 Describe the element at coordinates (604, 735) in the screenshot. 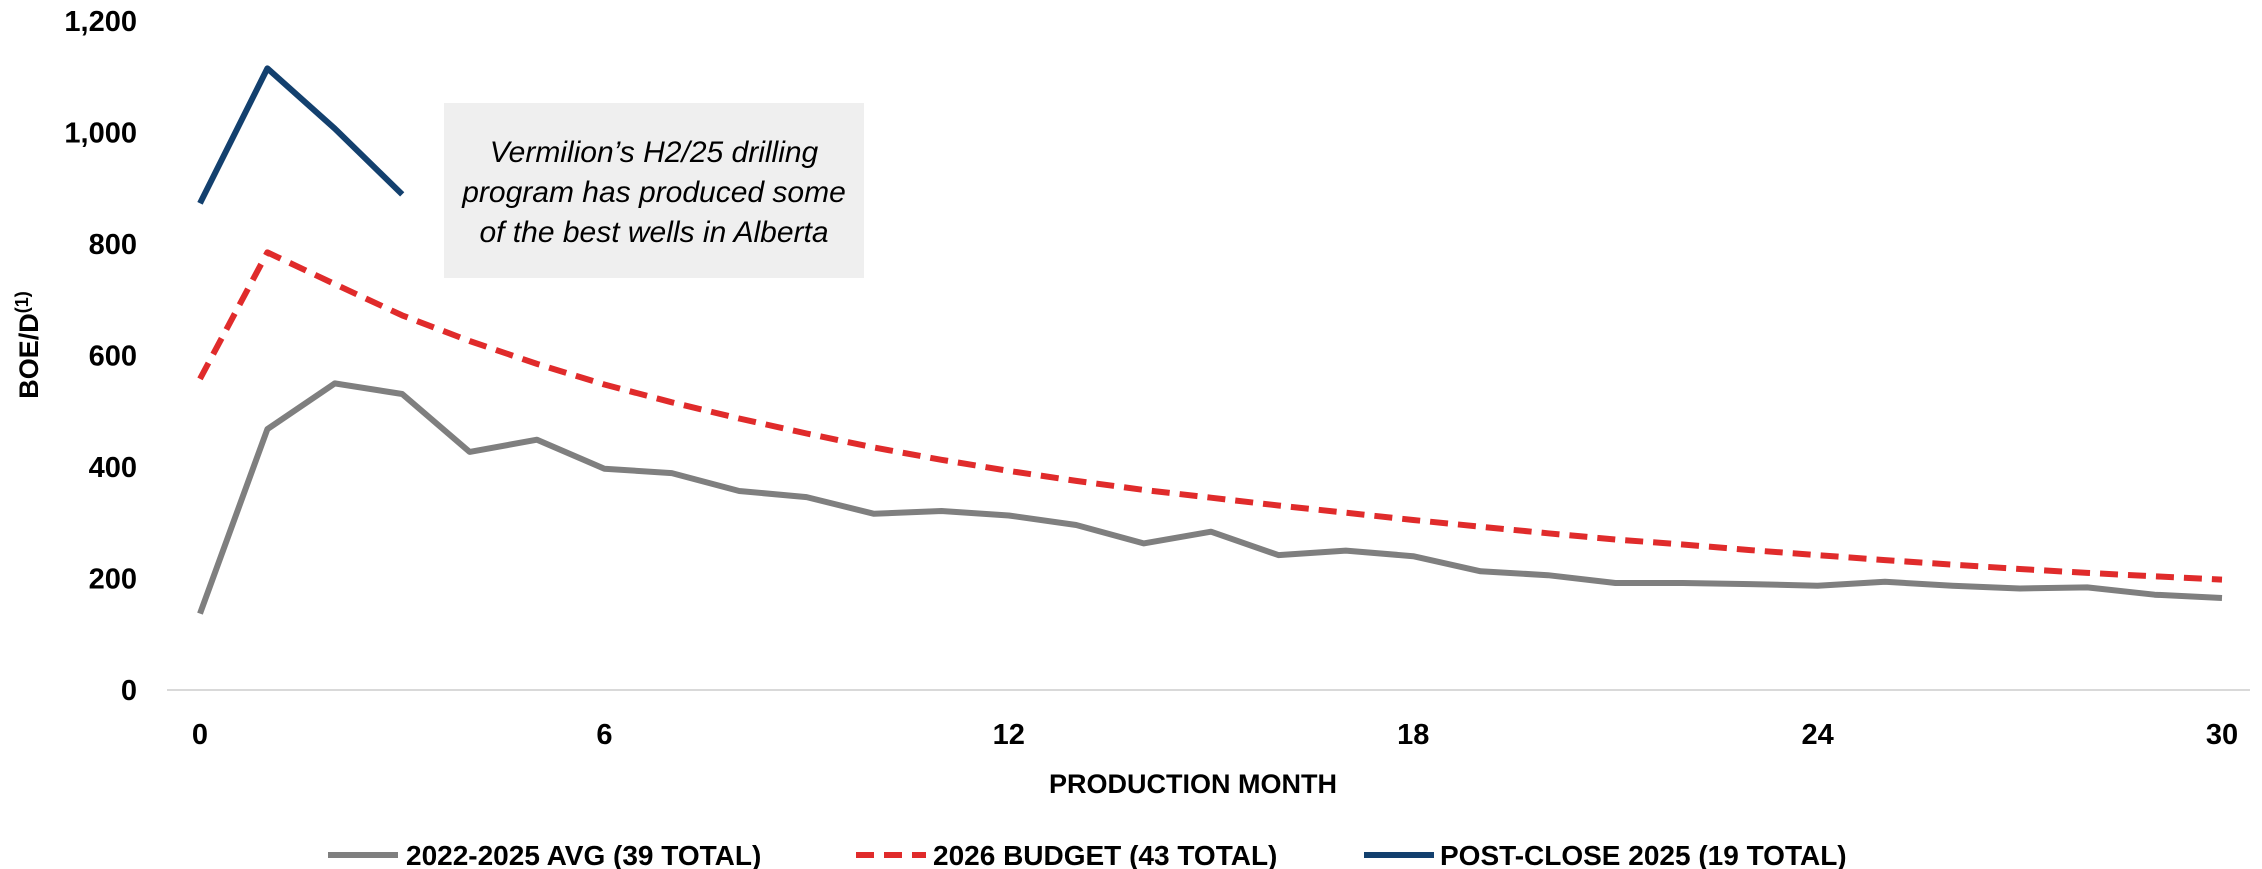

I see `x-tick-label: 6` at that location.